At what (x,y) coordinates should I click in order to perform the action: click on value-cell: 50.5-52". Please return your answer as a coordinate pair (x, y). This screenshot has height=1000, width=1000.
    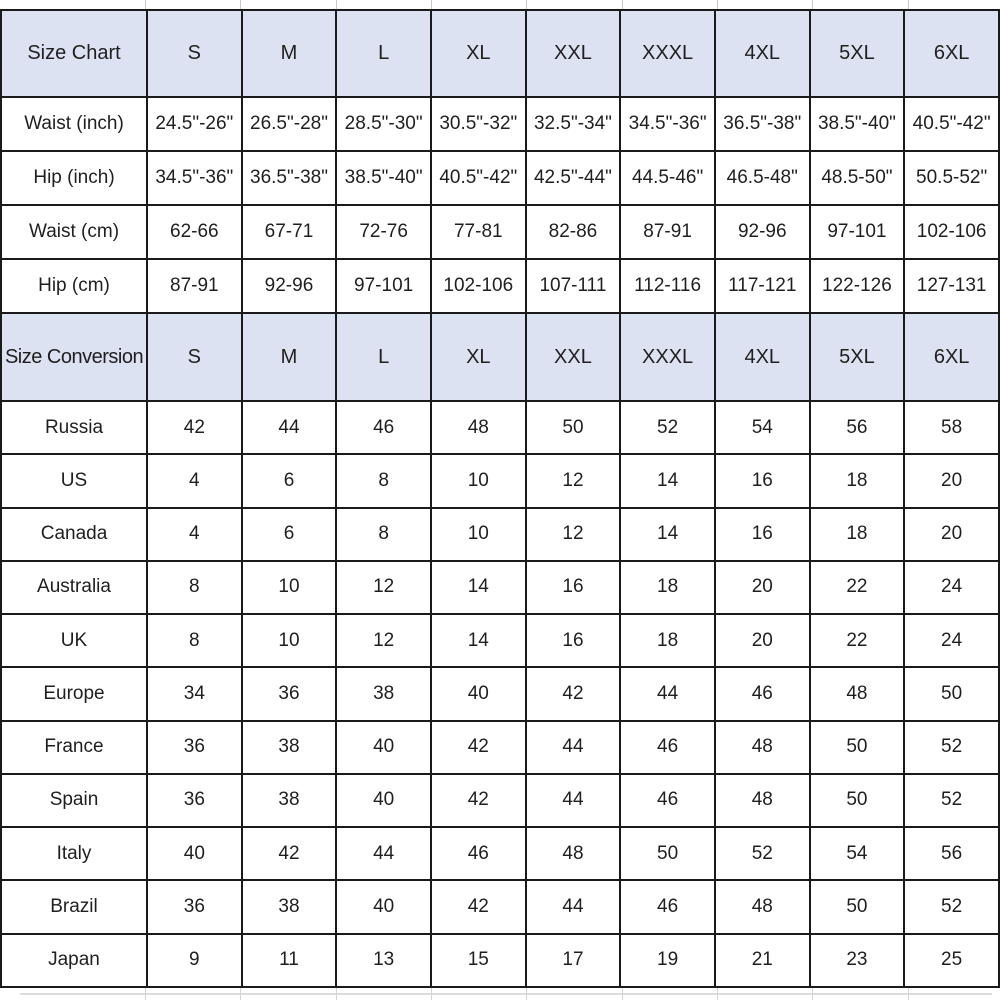
    Looking at the image, I should click on (951, 178).